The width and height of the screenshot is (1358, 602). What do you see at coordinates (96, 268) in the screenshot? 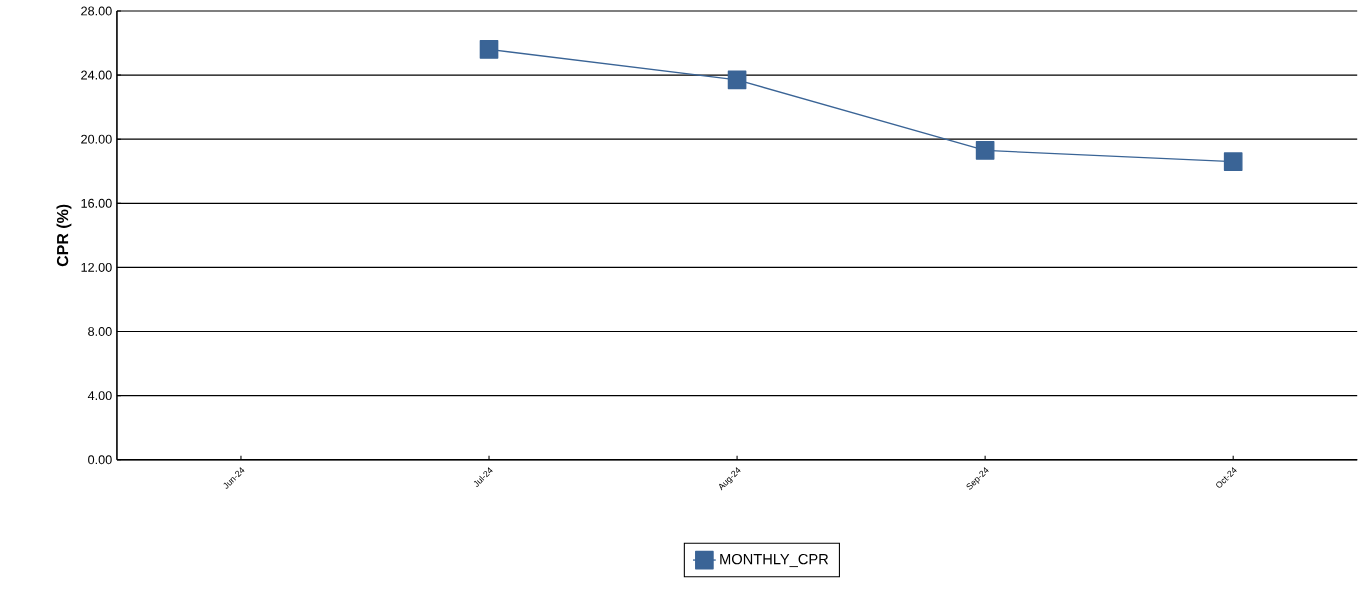
I see `y-tick-label: 12.00` at bounding box center [96, 268].